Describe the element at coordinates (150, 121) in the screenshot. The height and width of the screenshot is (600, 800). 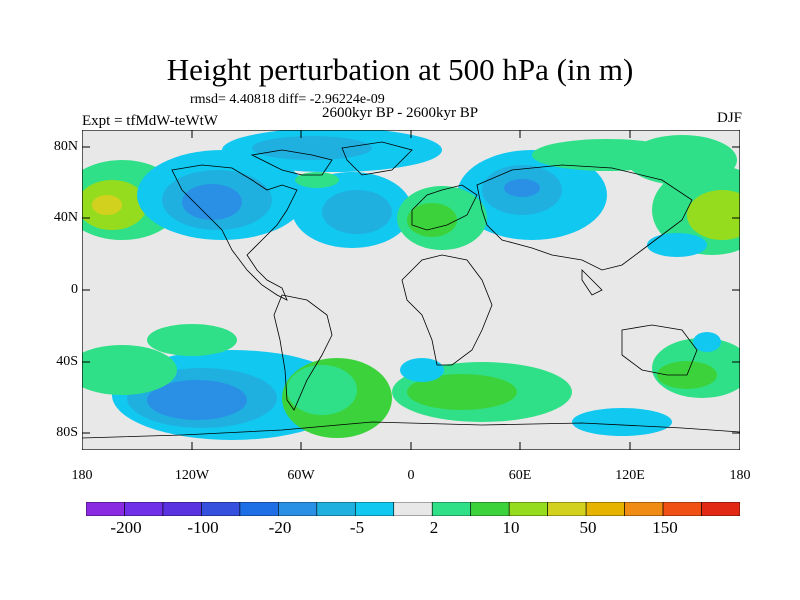
I see `experiment-label: Expt = tfMdW-teWtW` at that location.